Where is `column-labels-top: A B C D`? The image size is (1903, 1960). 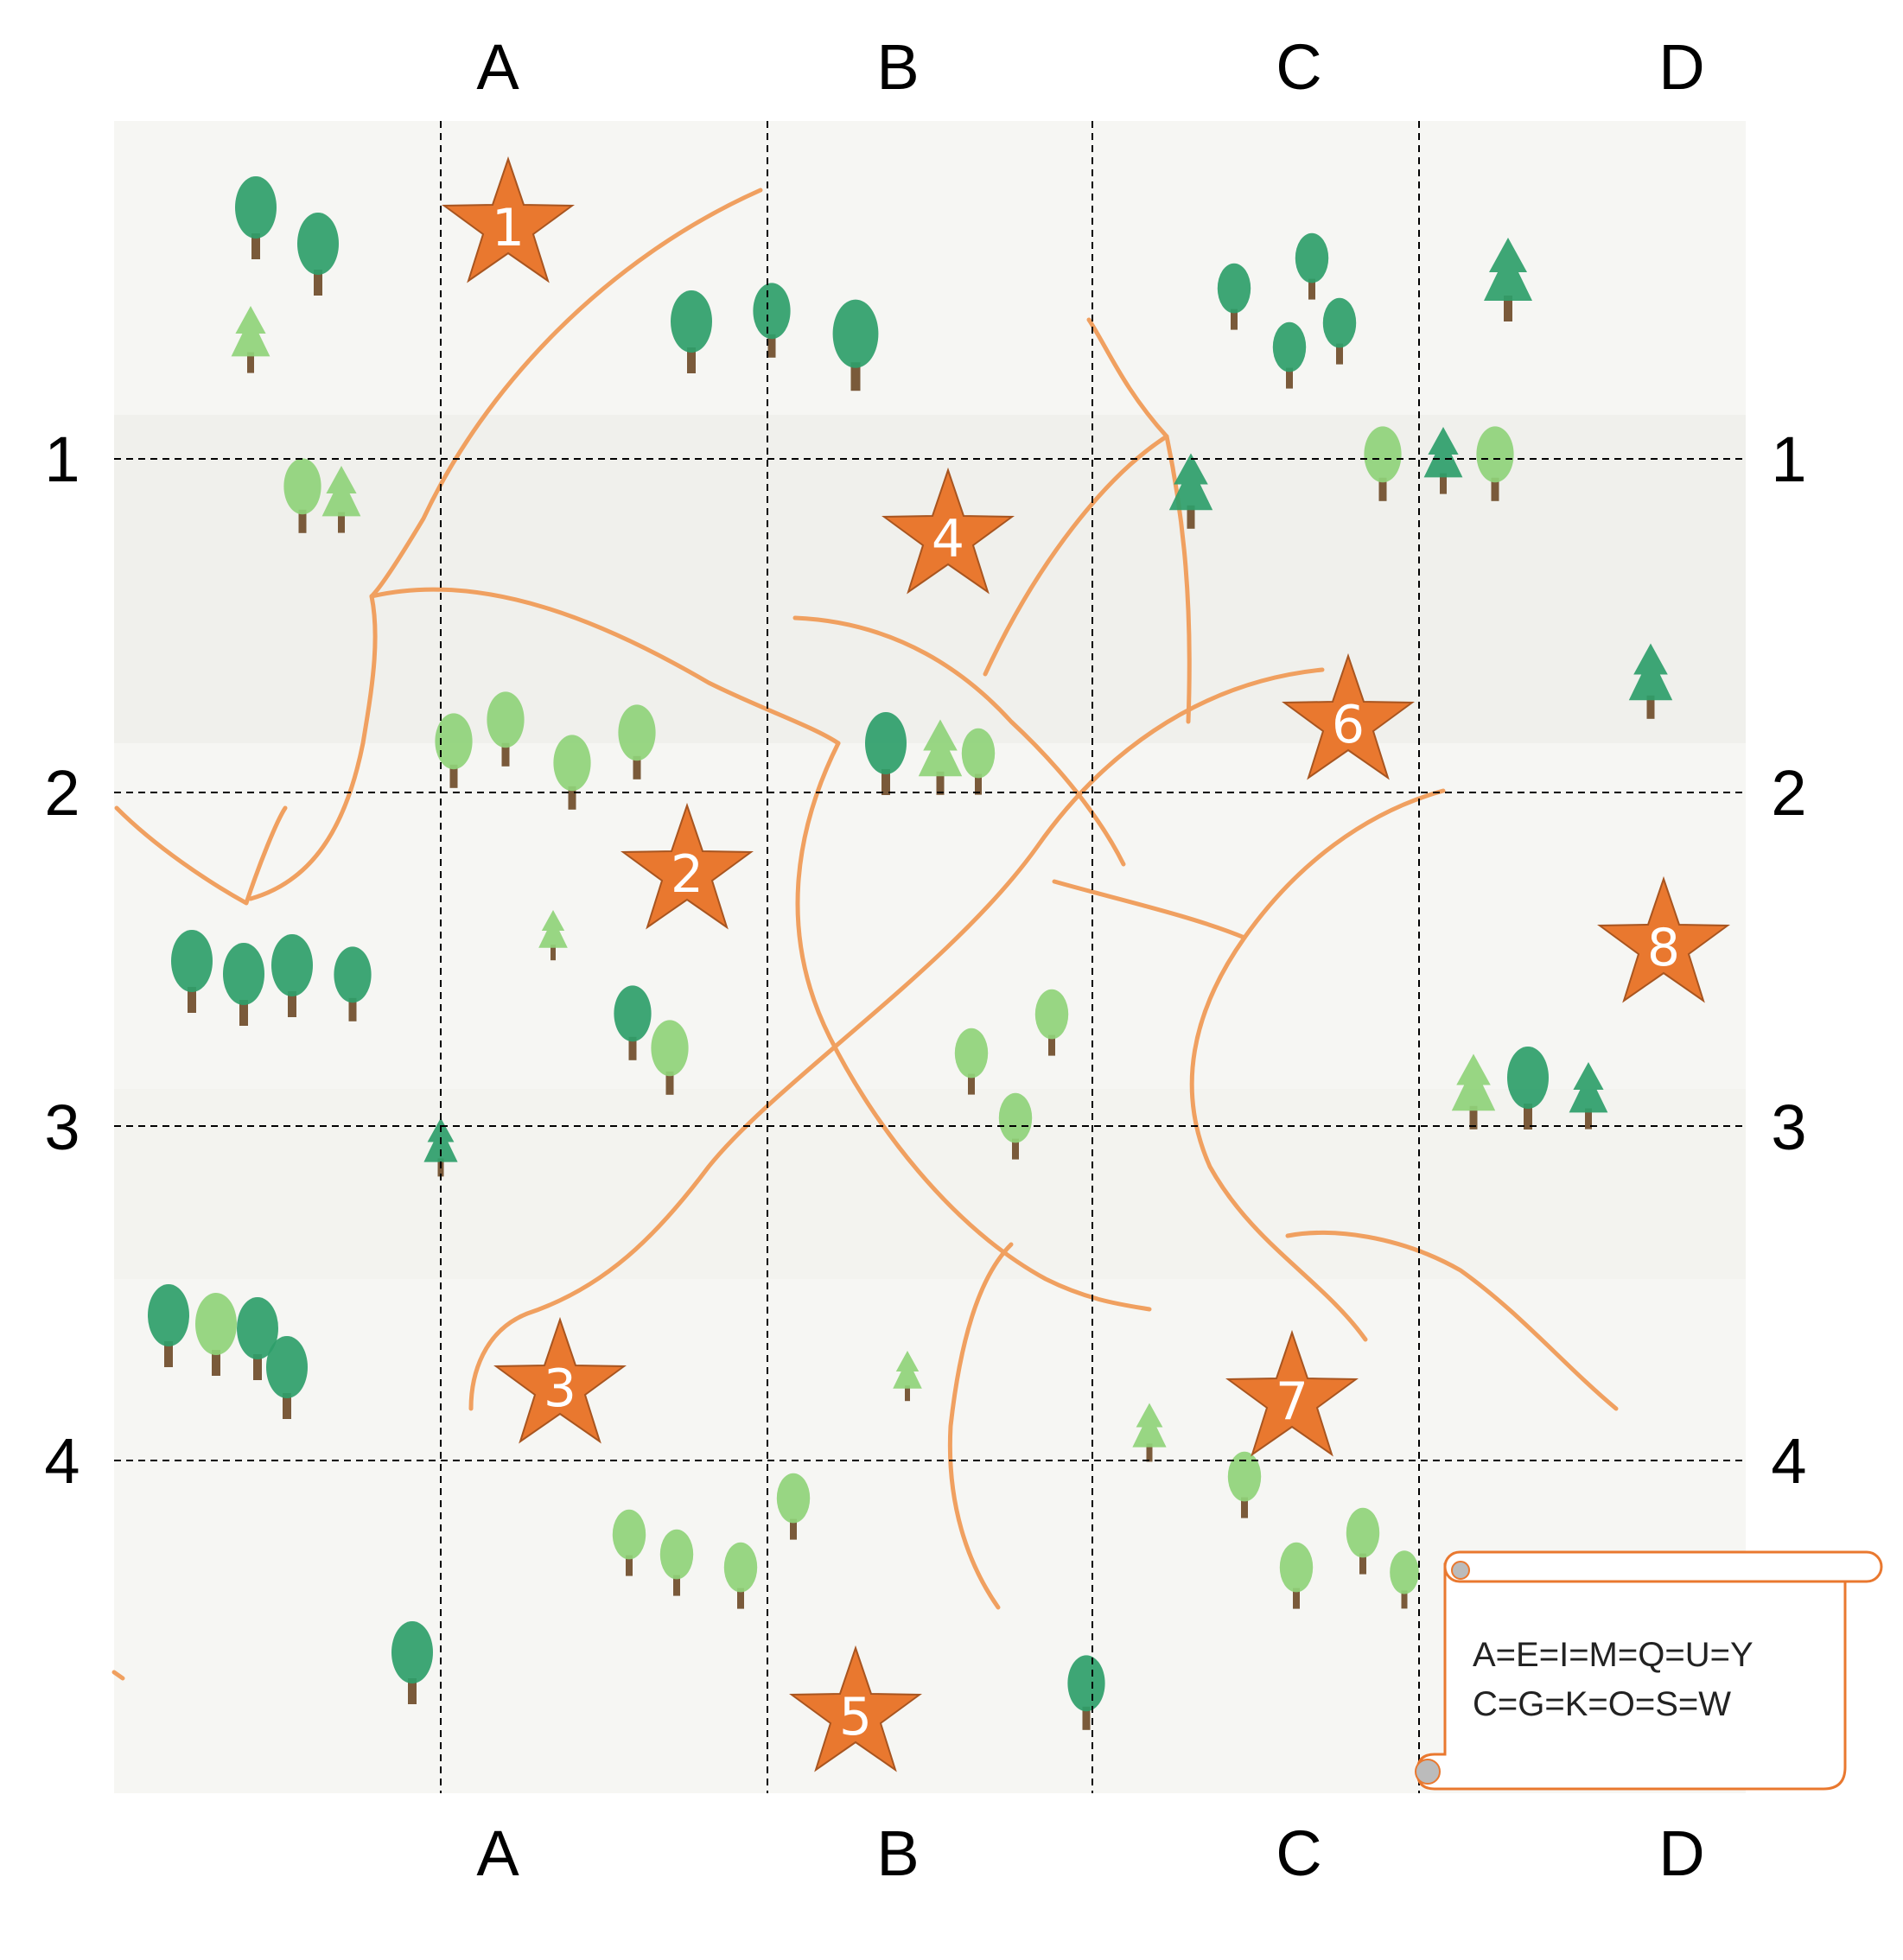
column-labels-top: A B C D is located at coordinates (1090, 67).